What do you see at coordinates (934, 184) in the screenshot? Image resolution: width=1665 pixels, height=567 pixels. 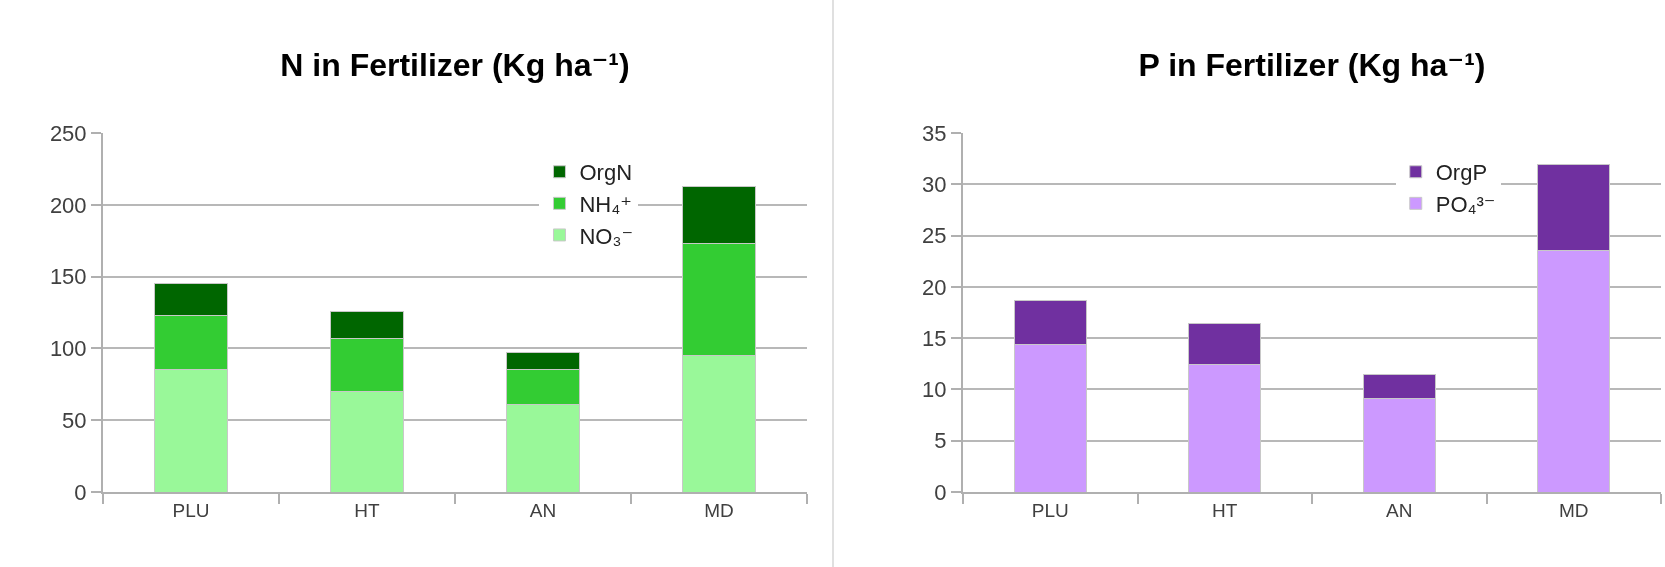 I see `y-tick-label: 30` at bounding box center [934, 184].